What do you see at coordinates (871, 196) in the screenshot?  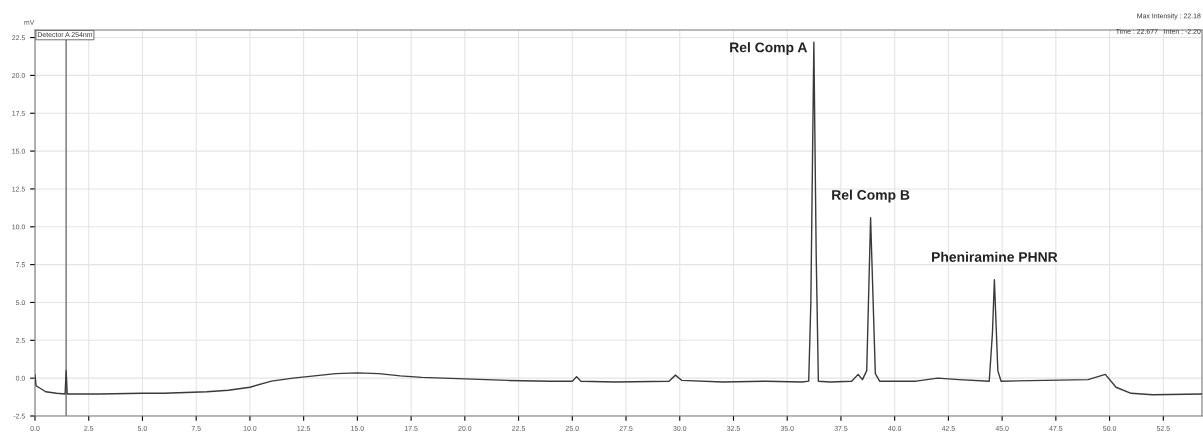 I see `annotation: Rel Comp B` at bounding box center [871, 196].